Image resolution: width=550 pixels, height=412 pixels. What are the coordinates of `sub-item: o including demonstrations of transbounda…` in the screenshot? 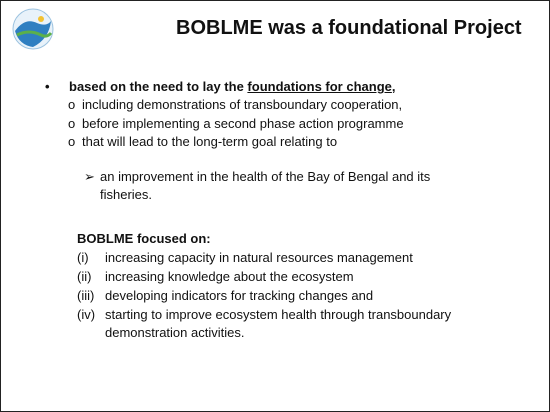 It's located at (305, 105).